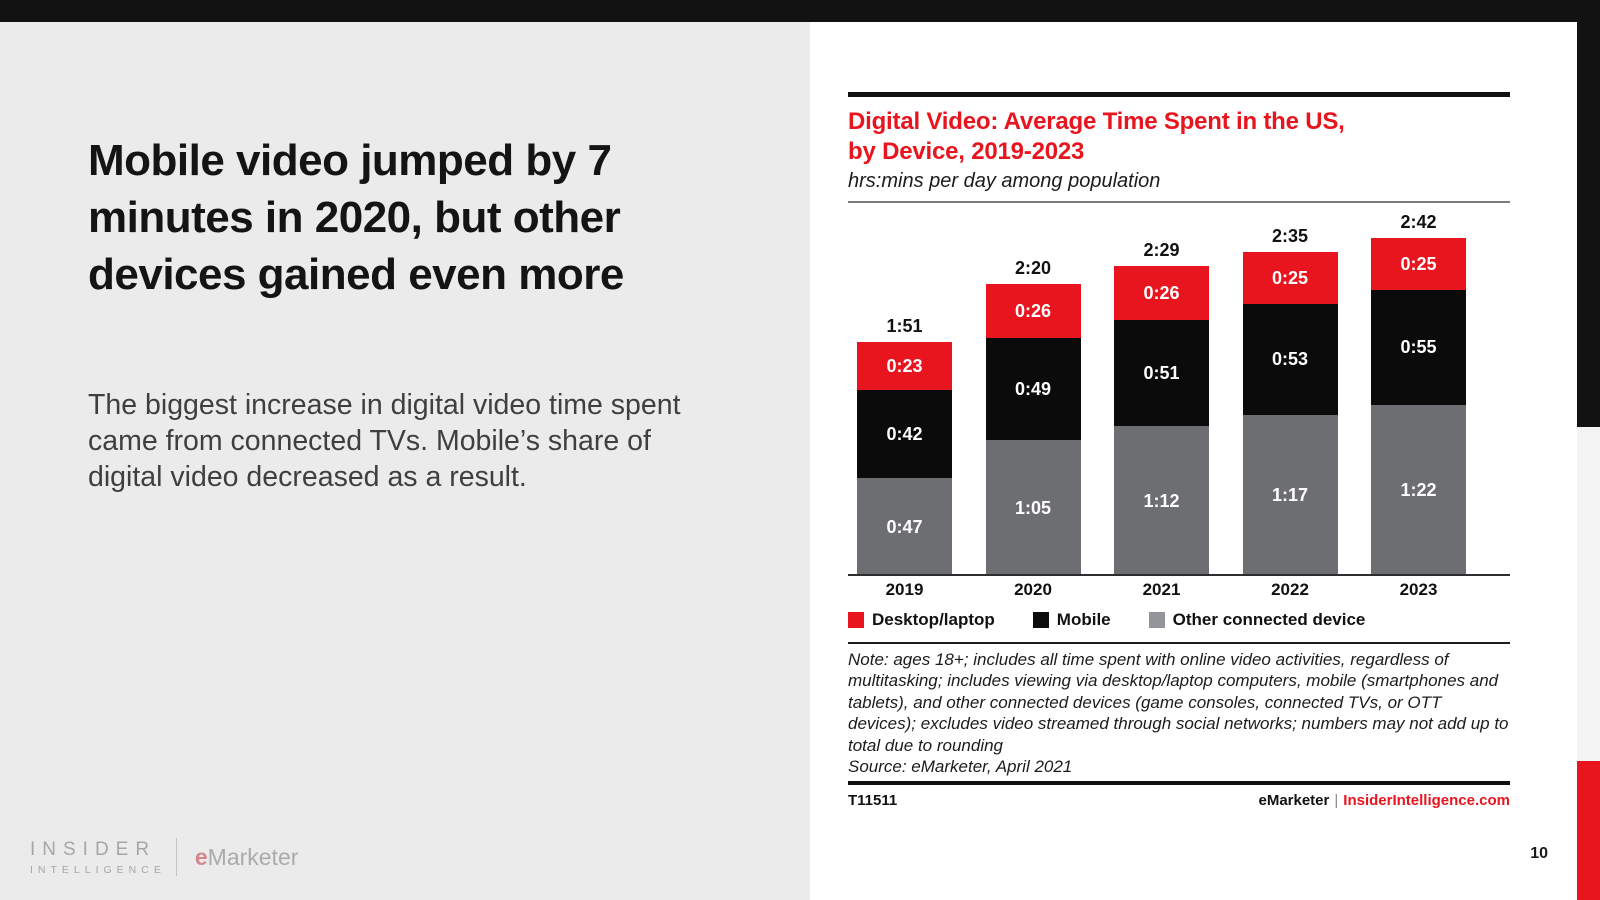 The width and height of the screenshot is (1600, 900). Describe the element at coordinates (933, 619) in the screenshot. I see `legend-label: Desktop/laptop` at that location.